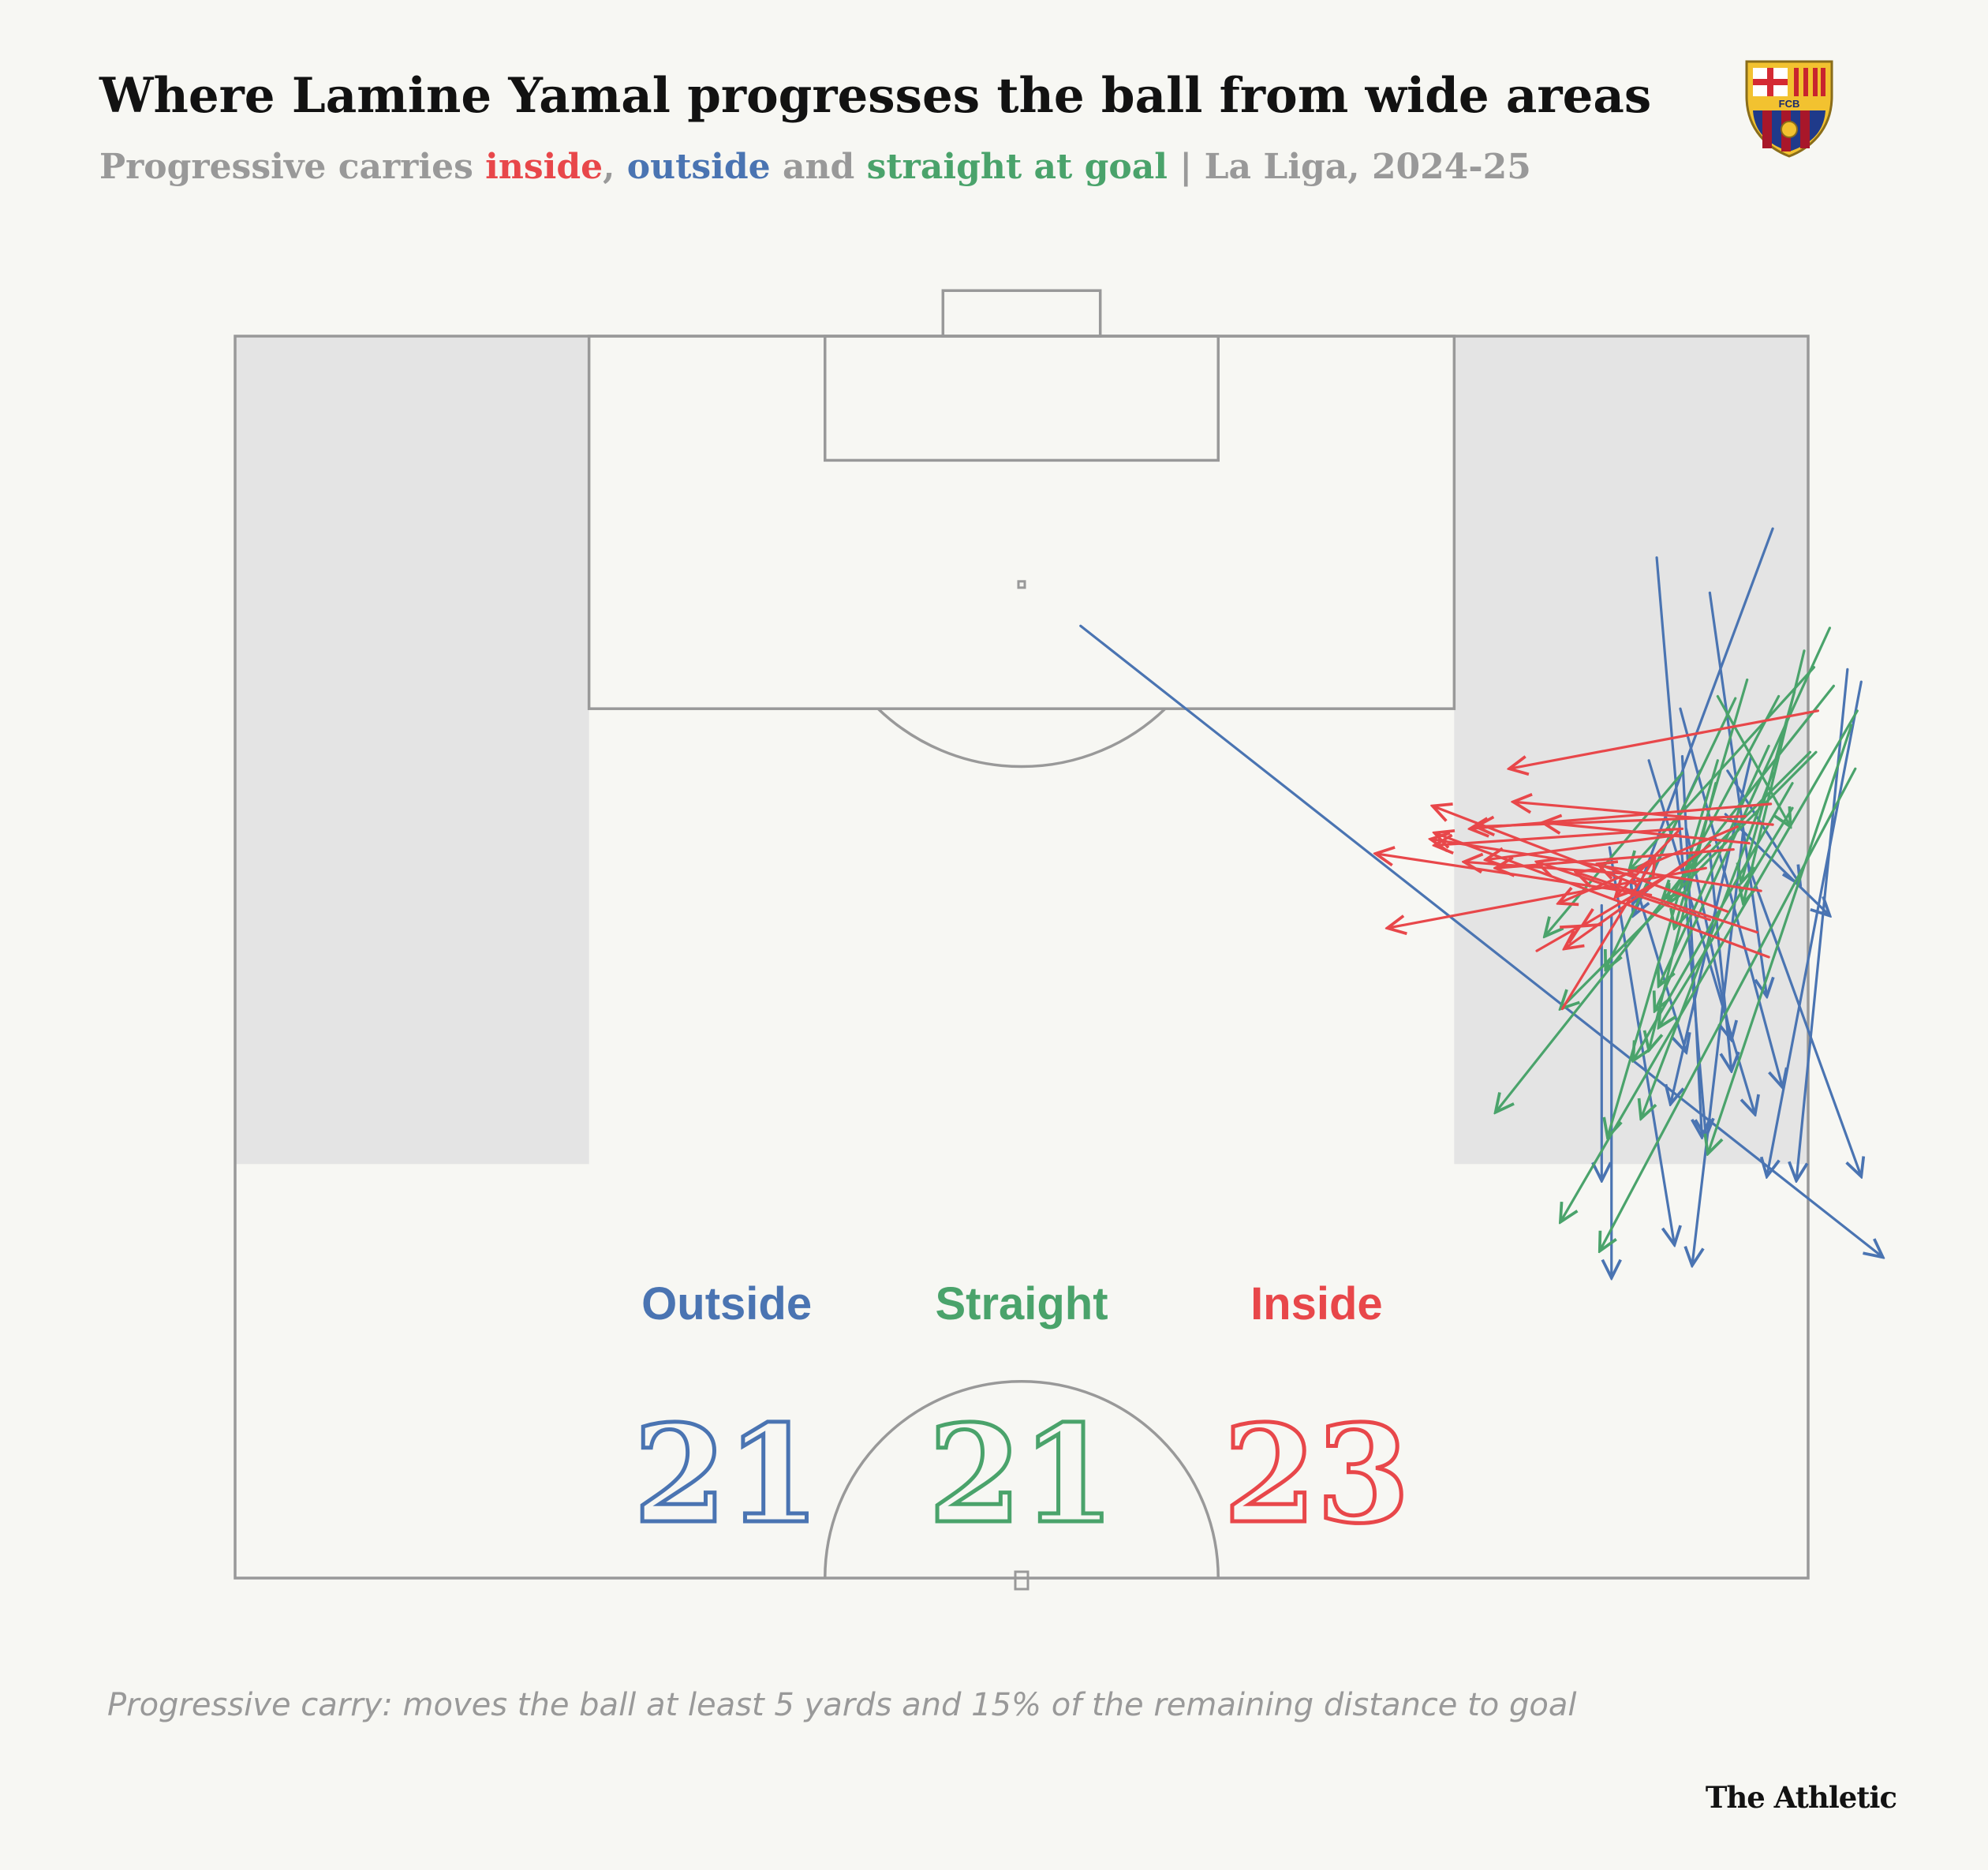  What do you see at coordinates (726, 1304) in the screenshot?
I see `outside-label: Outside` at bounding box center [726, 1304].